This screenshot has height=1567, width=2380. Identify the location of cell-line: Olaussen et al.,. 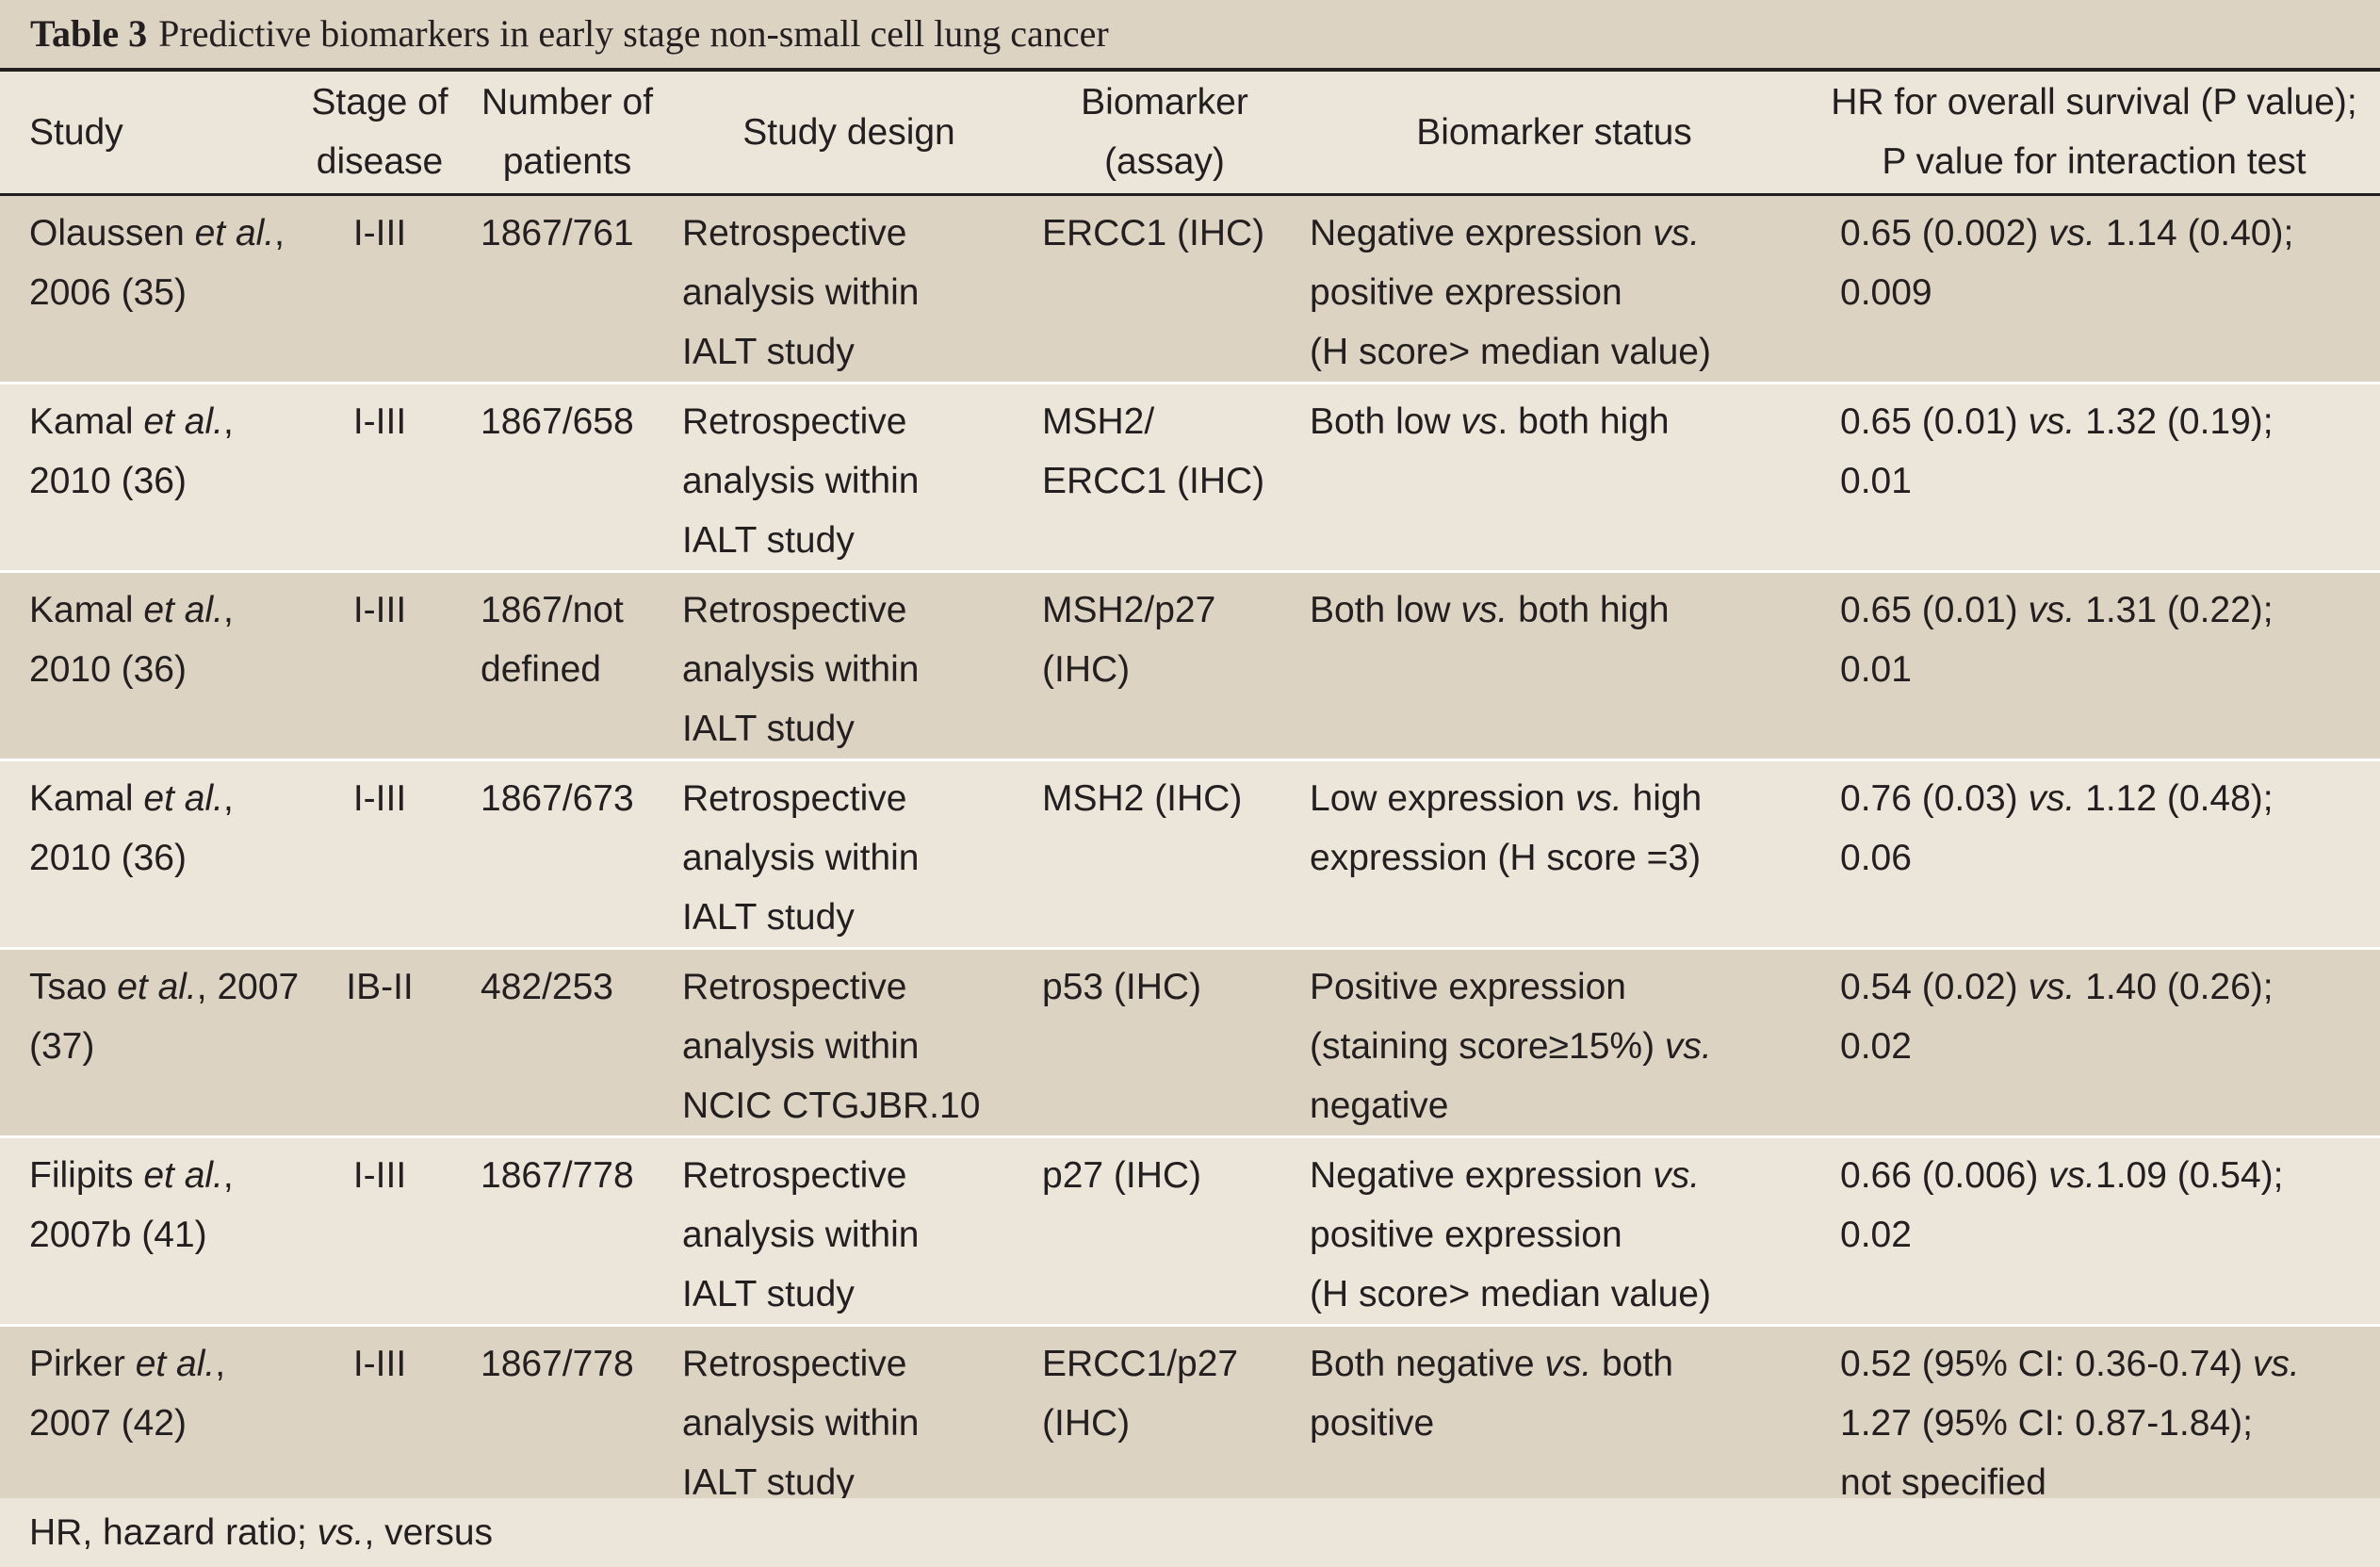
(158, 233).